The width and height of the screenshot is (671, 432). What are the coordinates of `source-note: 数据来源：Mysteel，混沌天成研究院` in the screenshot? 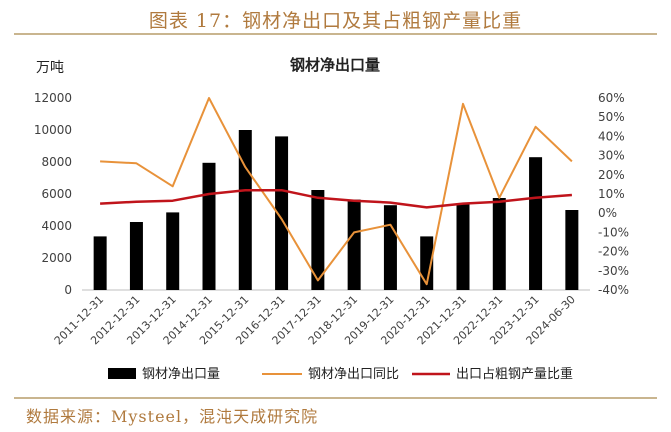 It's located at (172, 416).